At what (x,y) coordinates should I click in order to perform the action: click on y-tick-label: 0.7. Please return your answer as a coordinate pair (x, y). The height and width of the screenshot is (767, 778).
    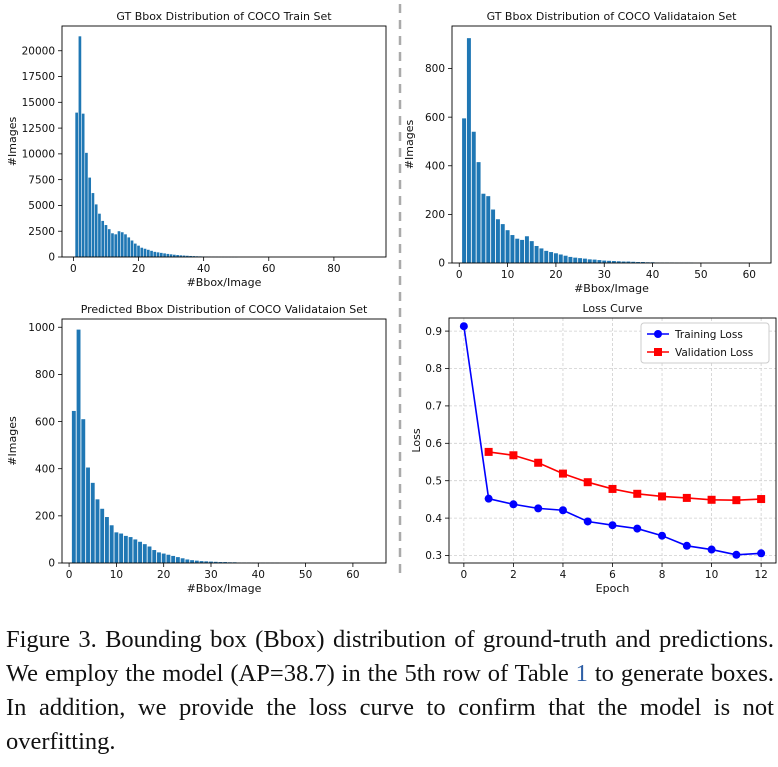
    Looking at the image, I should click on (433, 407).